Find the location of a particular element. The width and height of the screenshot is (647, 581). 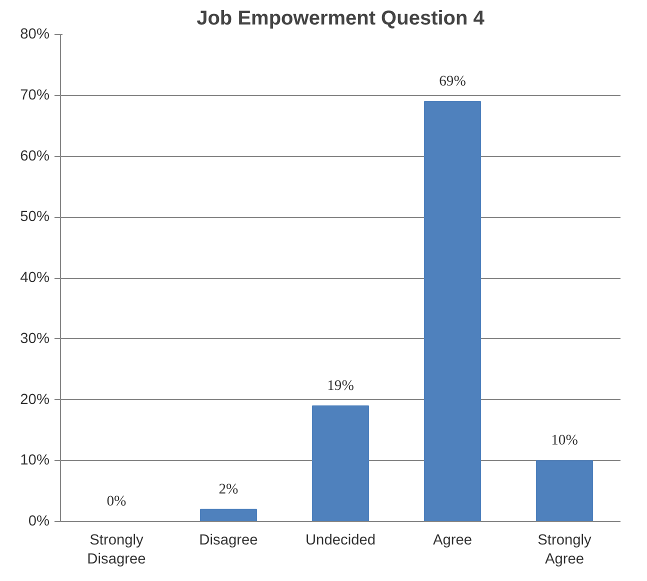

y-tick-label: 0% is located at coordinates (39, 522).